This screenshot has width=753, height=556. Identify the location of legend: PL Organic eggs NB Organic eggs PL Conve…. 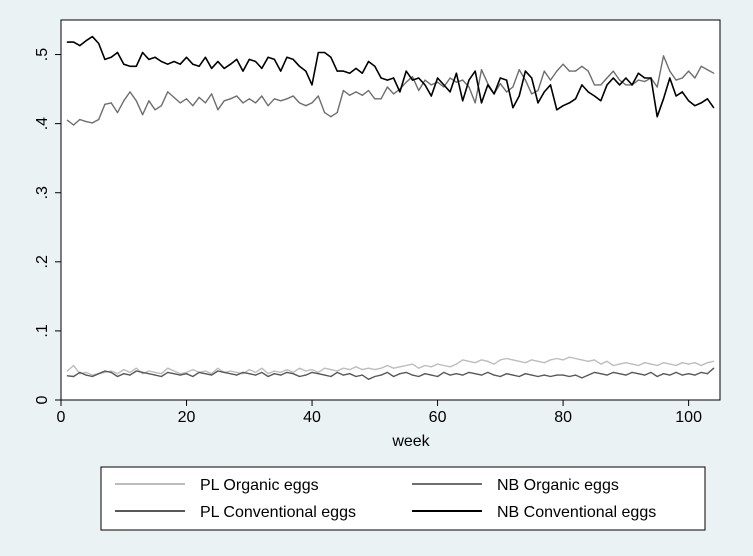
(403, 498).